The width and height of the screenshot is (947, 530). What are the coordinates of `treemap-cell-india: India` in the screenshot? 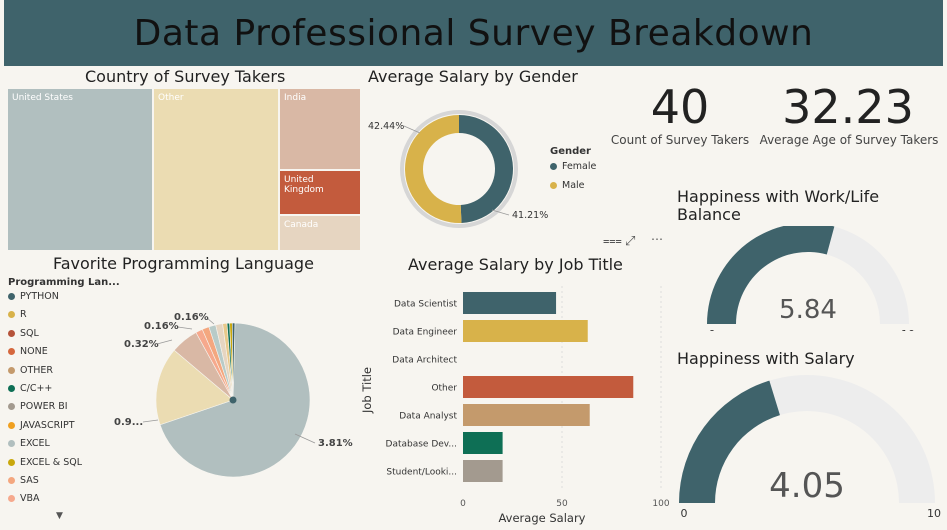 It's located at (320, 129).